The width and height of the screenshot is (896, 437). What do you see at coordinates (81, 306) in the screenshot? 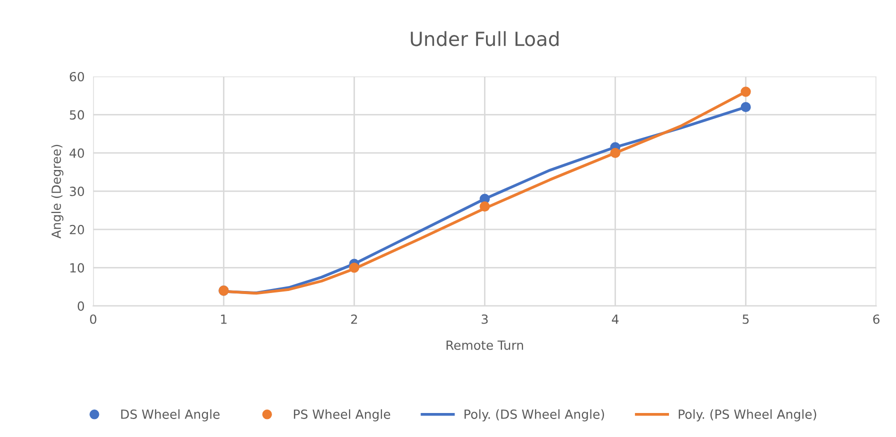
I see `y-tick-label: 0` at bounding box center [81, 306].